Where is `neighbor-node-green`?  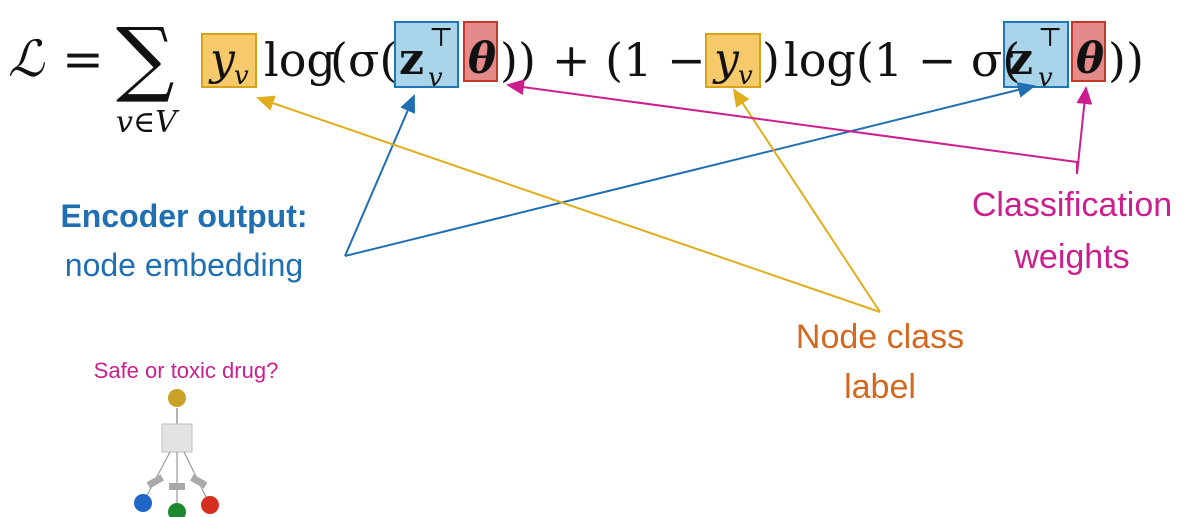
neighbor-node-green is located at coordinates (177, 510).